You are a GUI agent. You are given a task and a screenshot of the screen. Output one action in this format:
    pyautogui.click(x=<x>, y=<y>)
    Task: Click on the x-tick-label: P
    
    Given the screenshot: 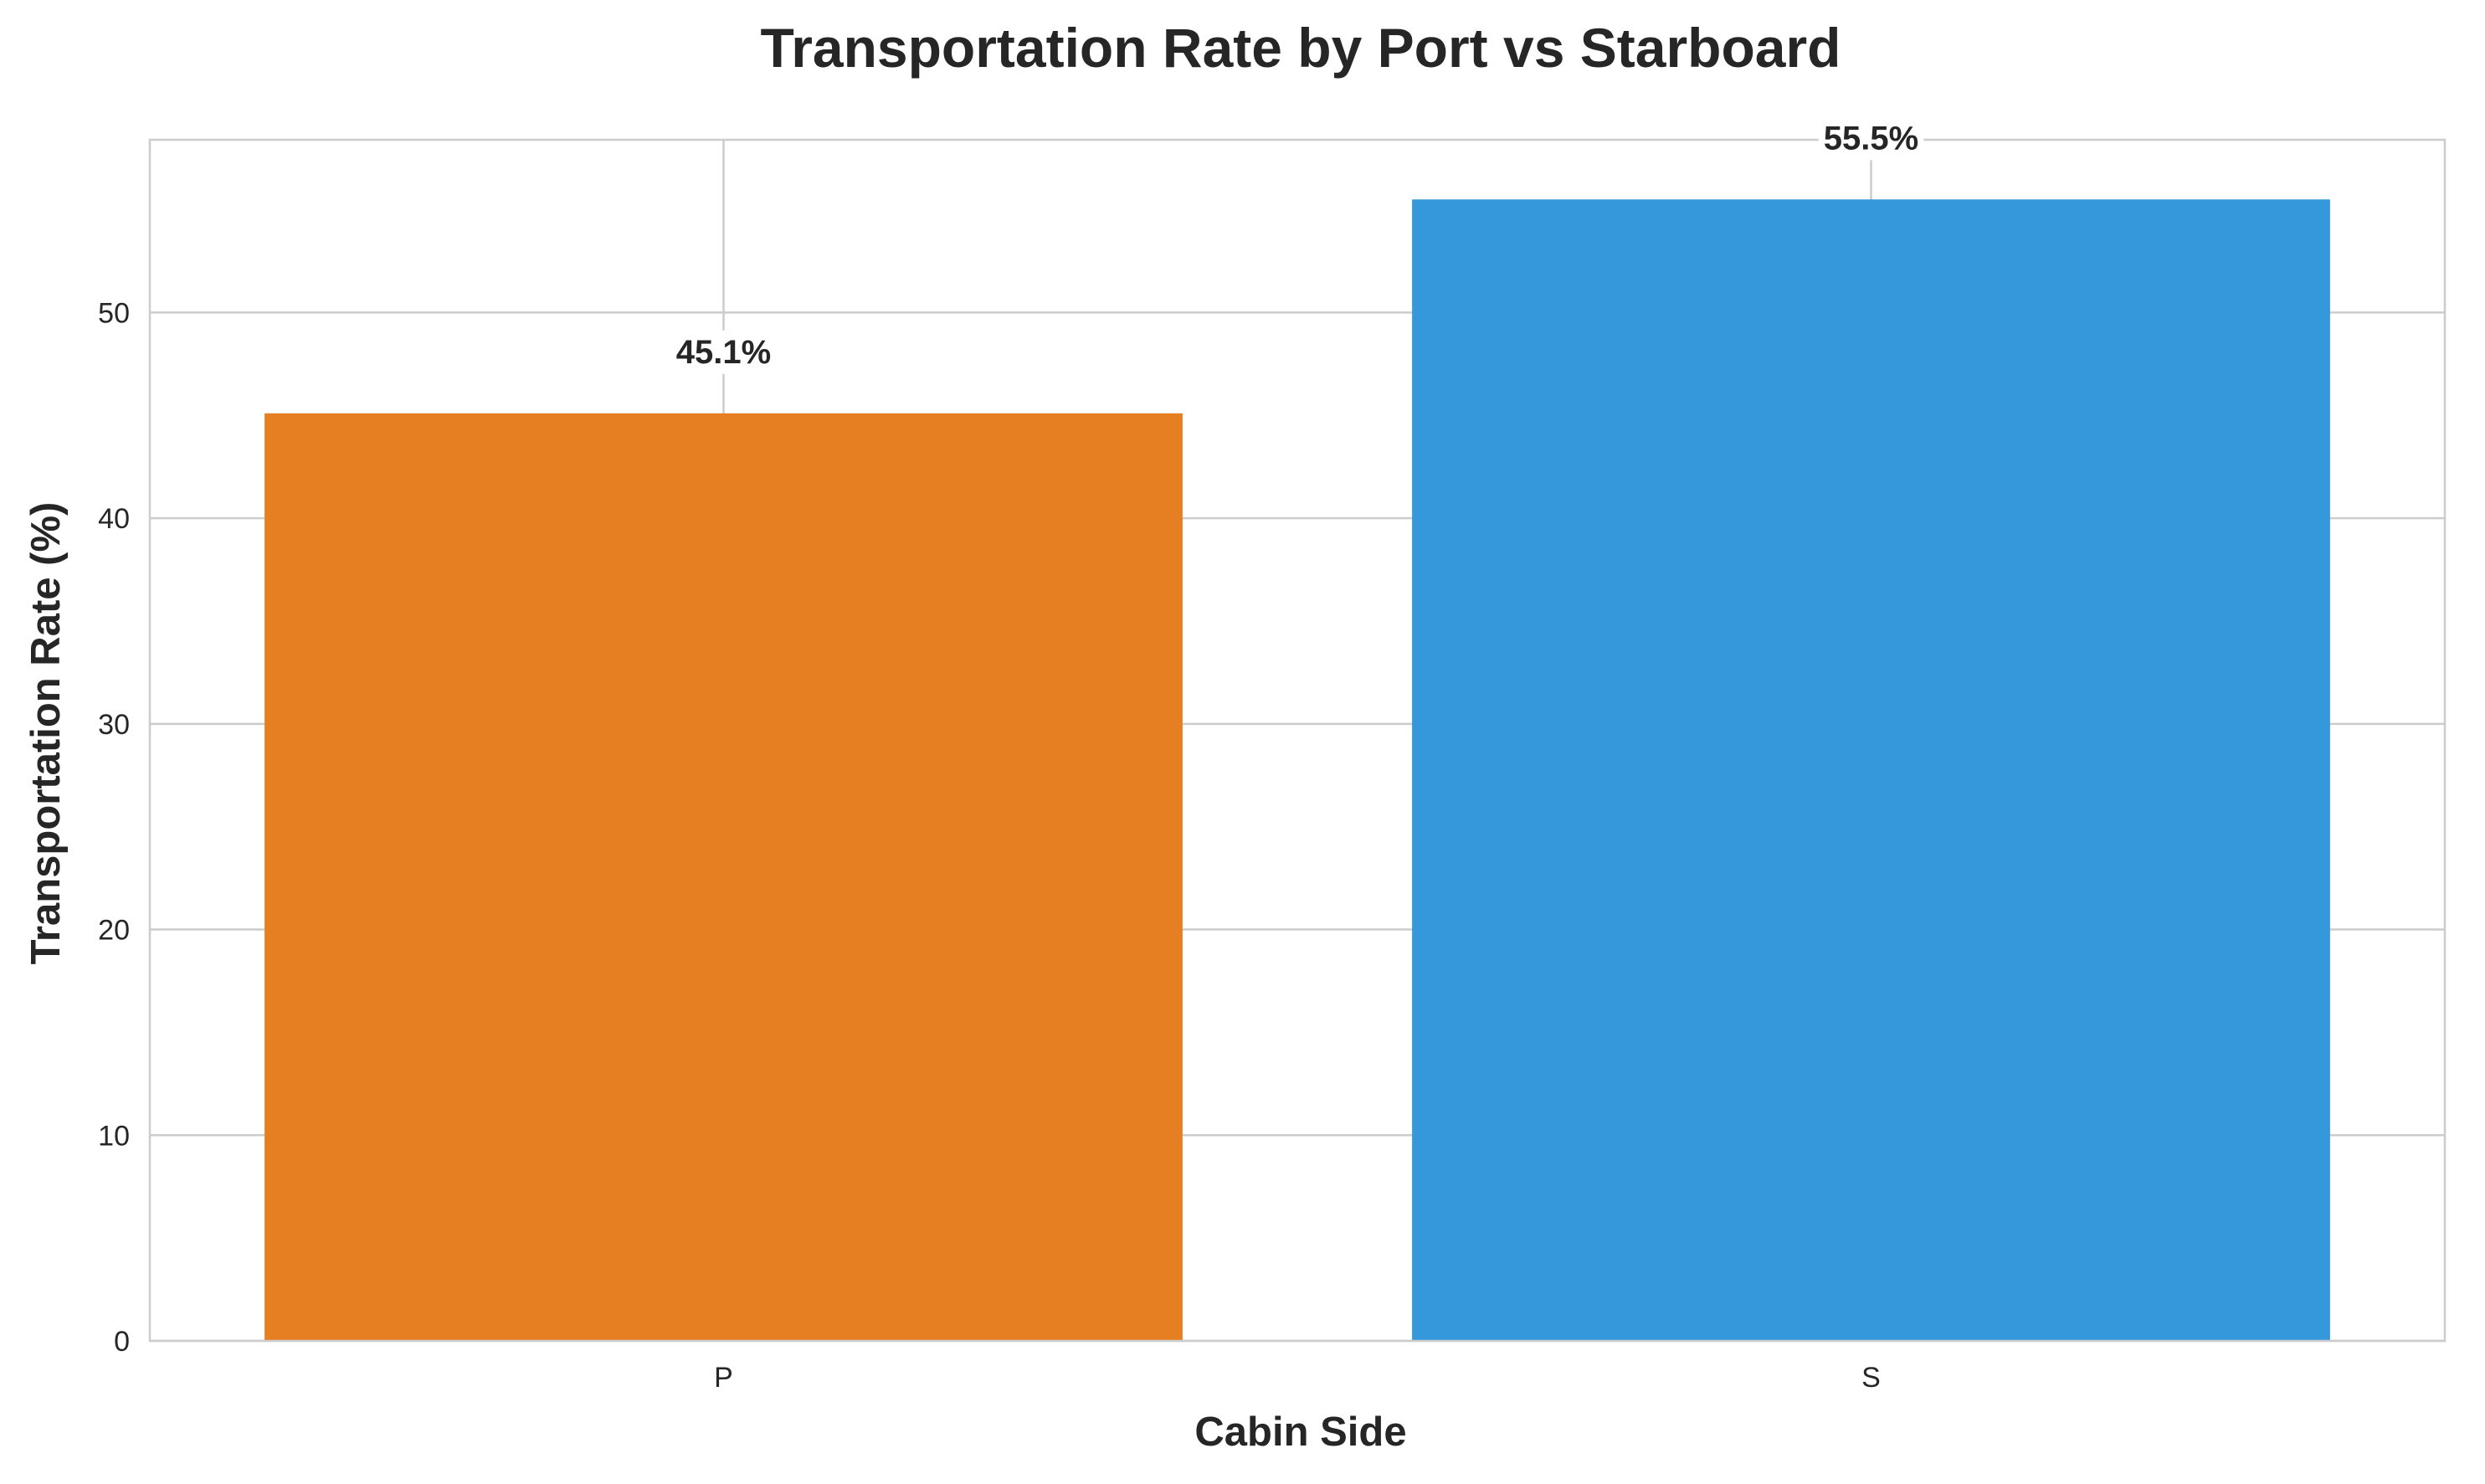 What is the action you would take?
    pyautogui.click(x=723, y=1378)
    